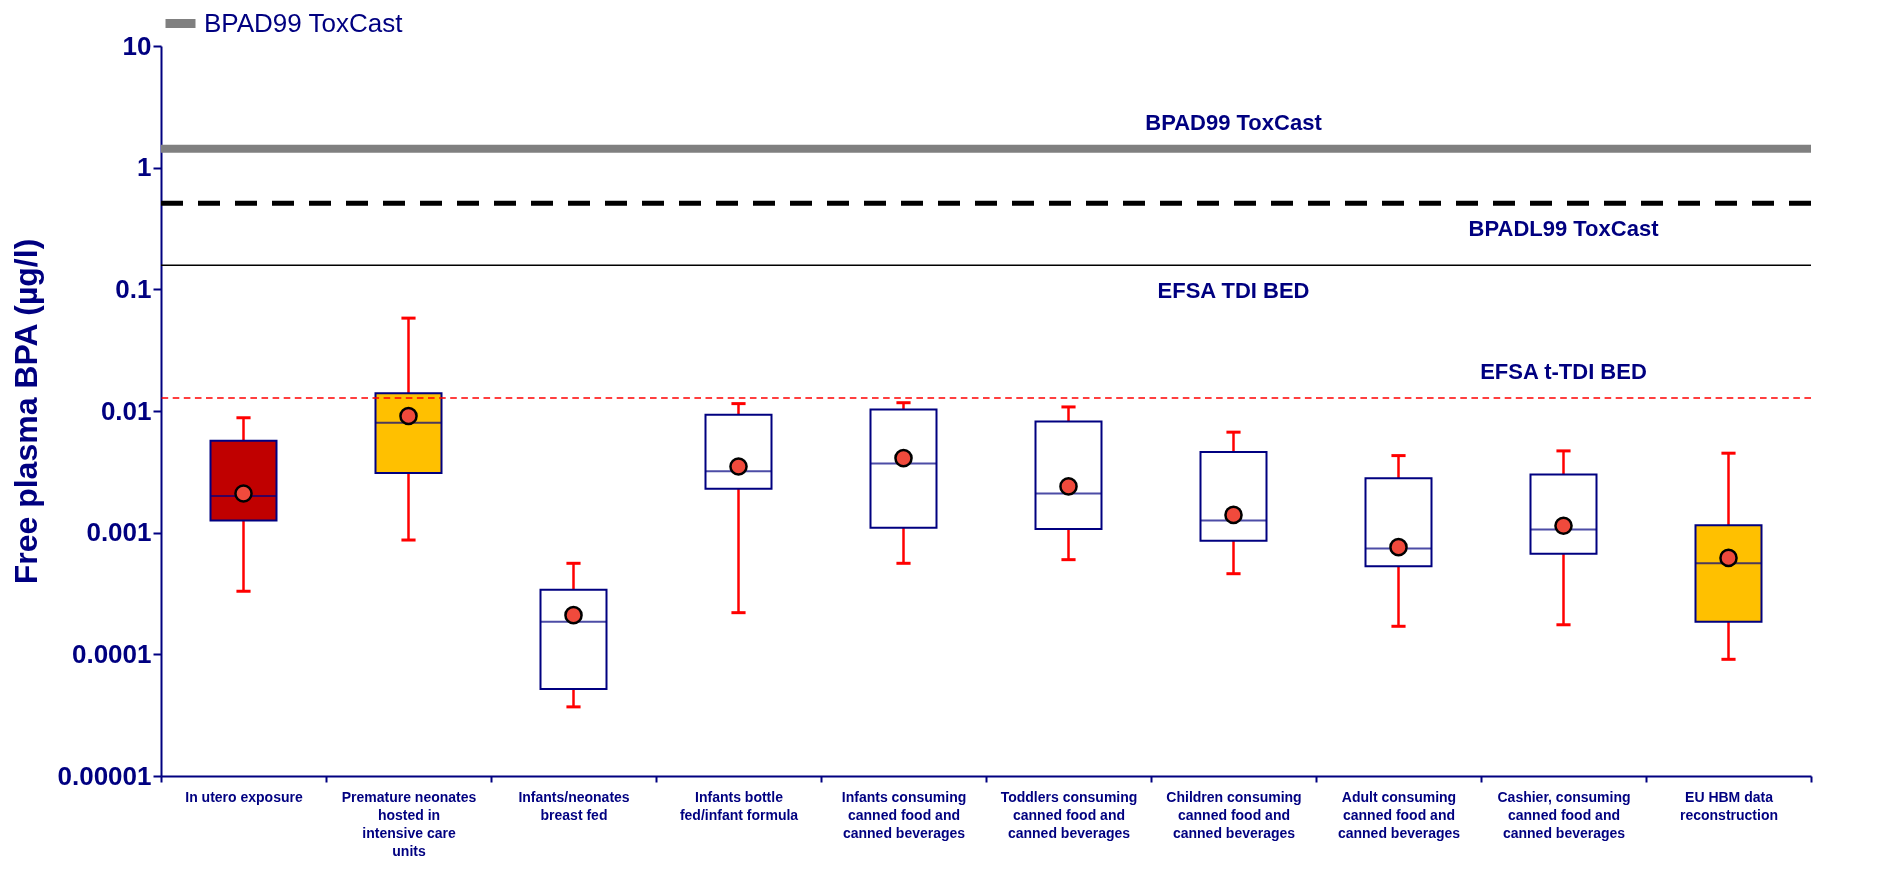 This screenshot has height=880, width=1893. I want to click on y-tick-label: 1, so click(144, 167).